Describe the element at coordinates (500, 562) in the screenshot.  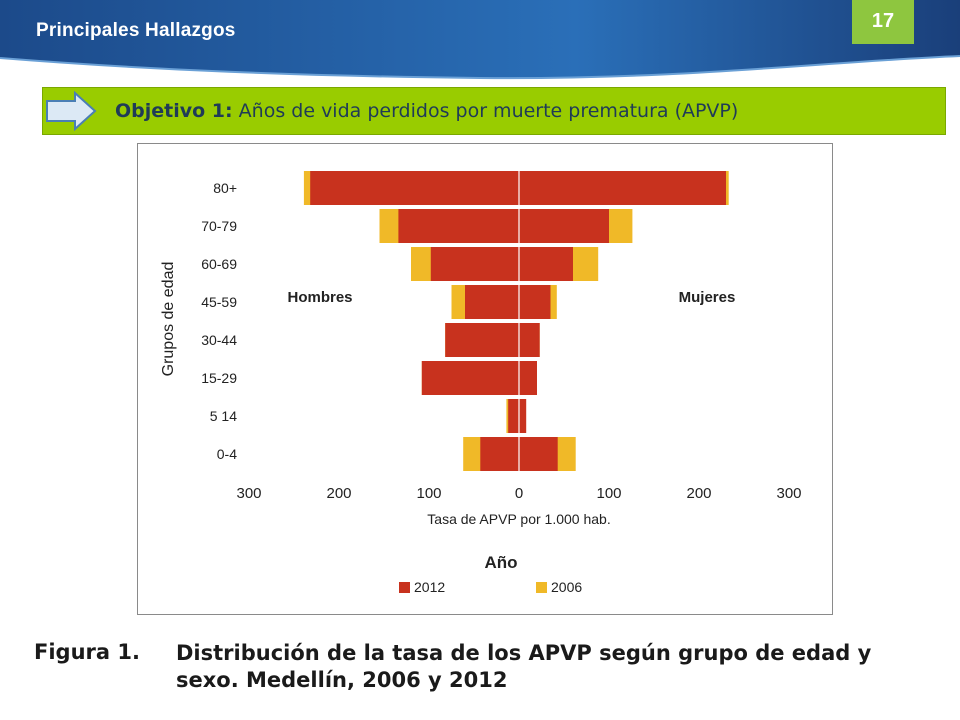
I see `legend-title: Año` at that location.